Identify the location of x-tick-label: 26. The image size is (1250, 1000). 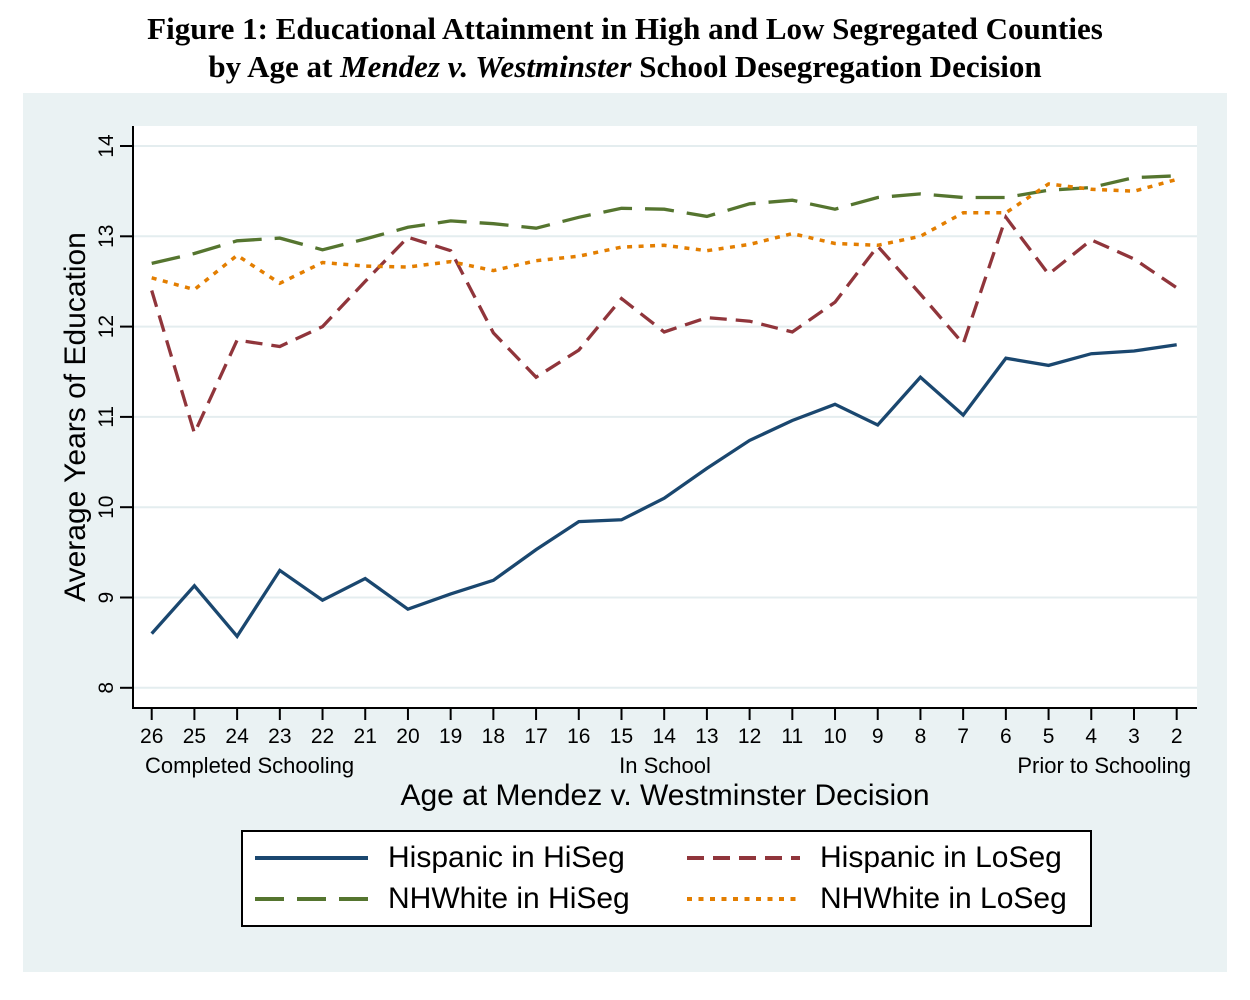
(151, 736).